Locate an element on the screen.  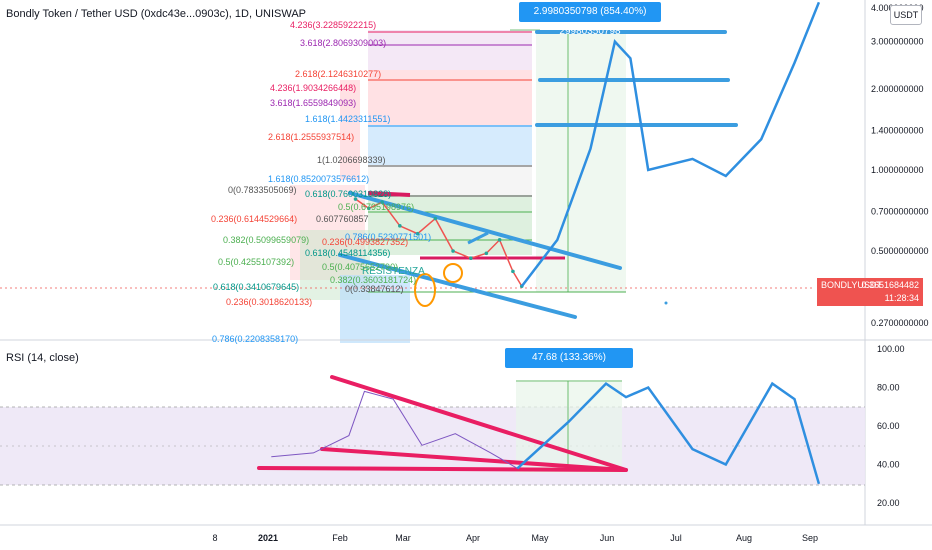
time-tick: 2021 is located at coordinates (268, 538).